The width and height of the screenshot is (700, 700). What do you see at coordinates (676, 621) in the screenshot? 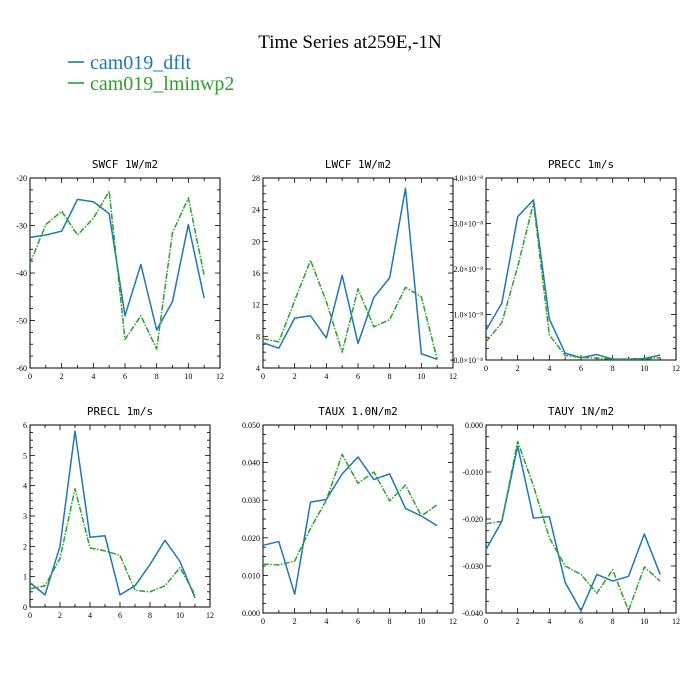
I see `panel-6-xtick-label: 12` at bounding box center [676, 621].